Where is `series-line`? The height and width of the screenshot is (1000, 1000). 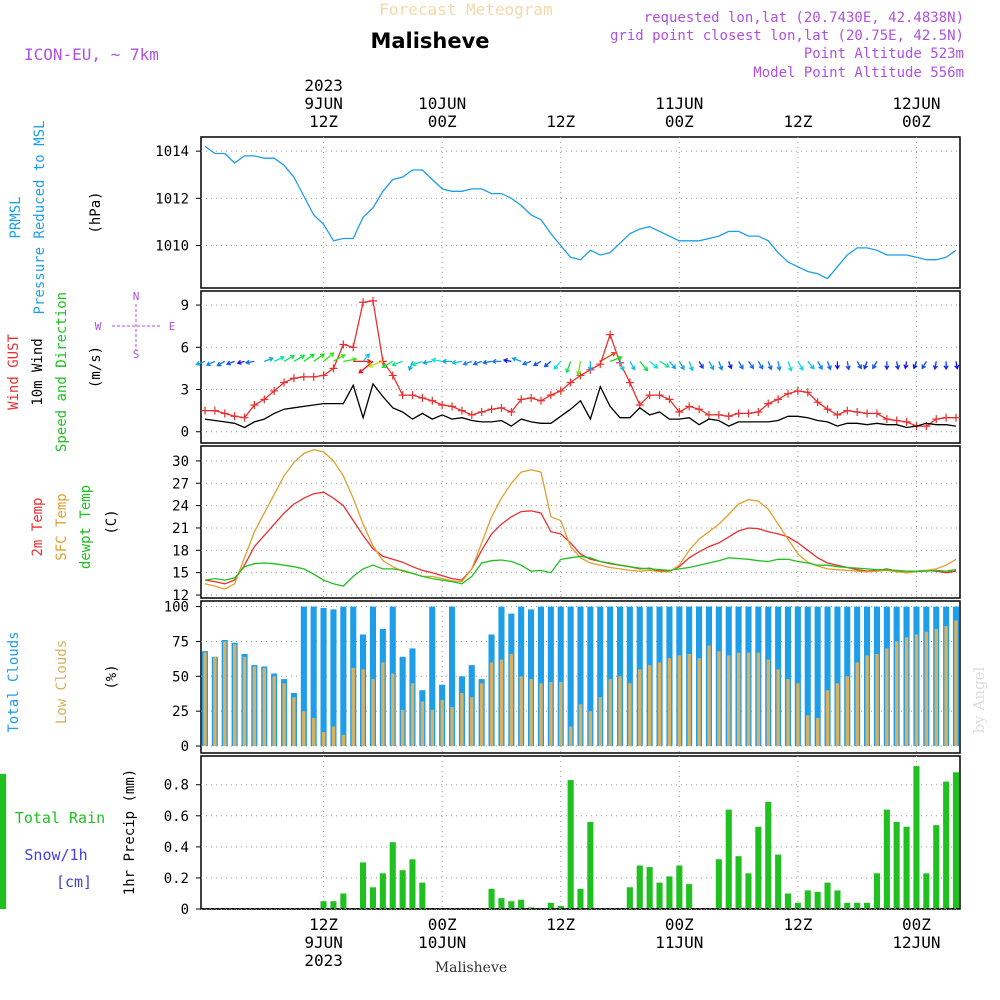
series-line is located at coordinates (580, 519).